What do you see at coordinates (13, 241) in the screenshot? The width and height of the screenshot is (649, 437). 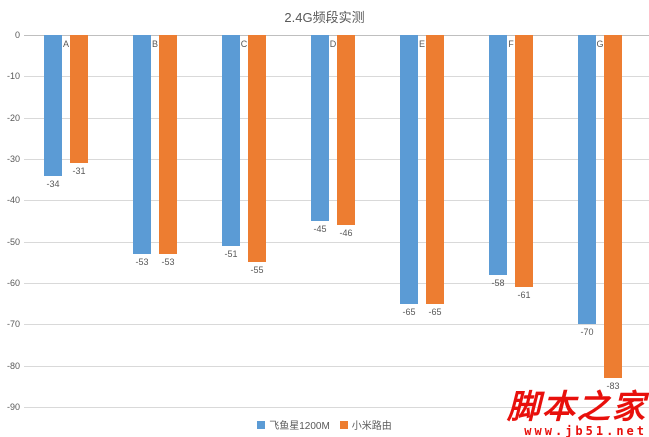 I see `y-axis-tick-label: -50` at bounding box center [13, 241].